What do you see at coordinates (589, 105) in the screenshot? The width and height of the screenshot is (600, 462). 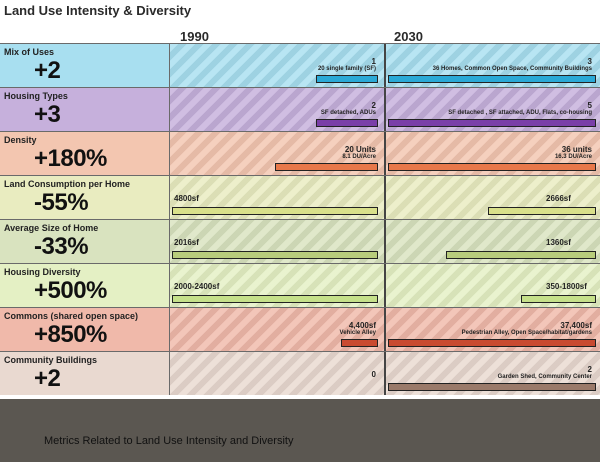 I see `value-label: 5` at bounding box center [589, 105].